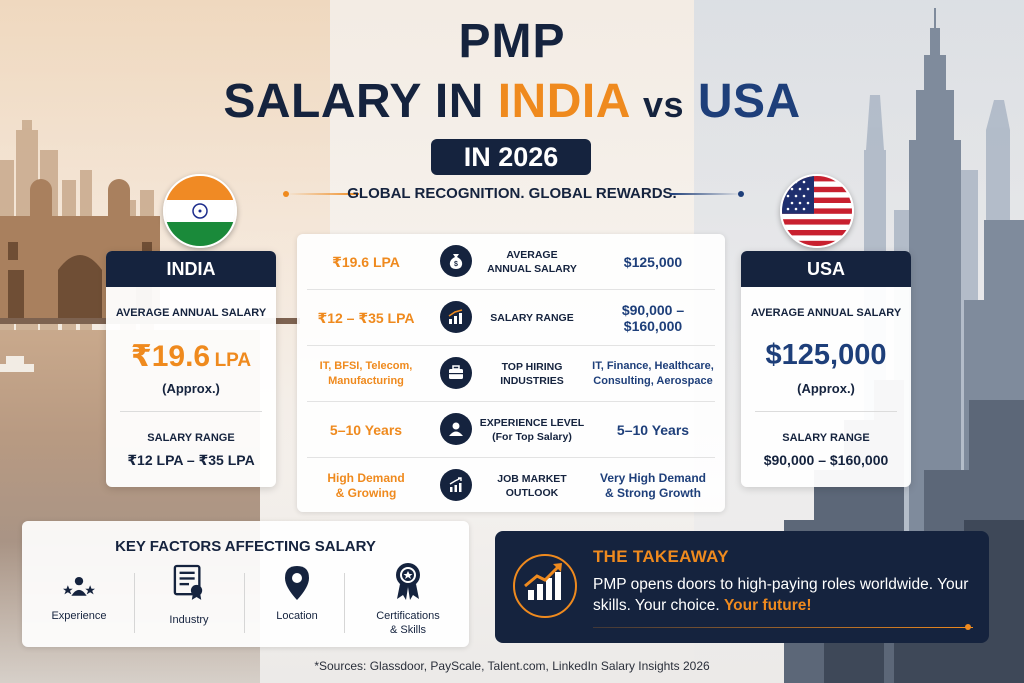 Image resolution: width=1024 pixels, height=683 pixels. I want to click on title-vs: vs, so click(663, 104).